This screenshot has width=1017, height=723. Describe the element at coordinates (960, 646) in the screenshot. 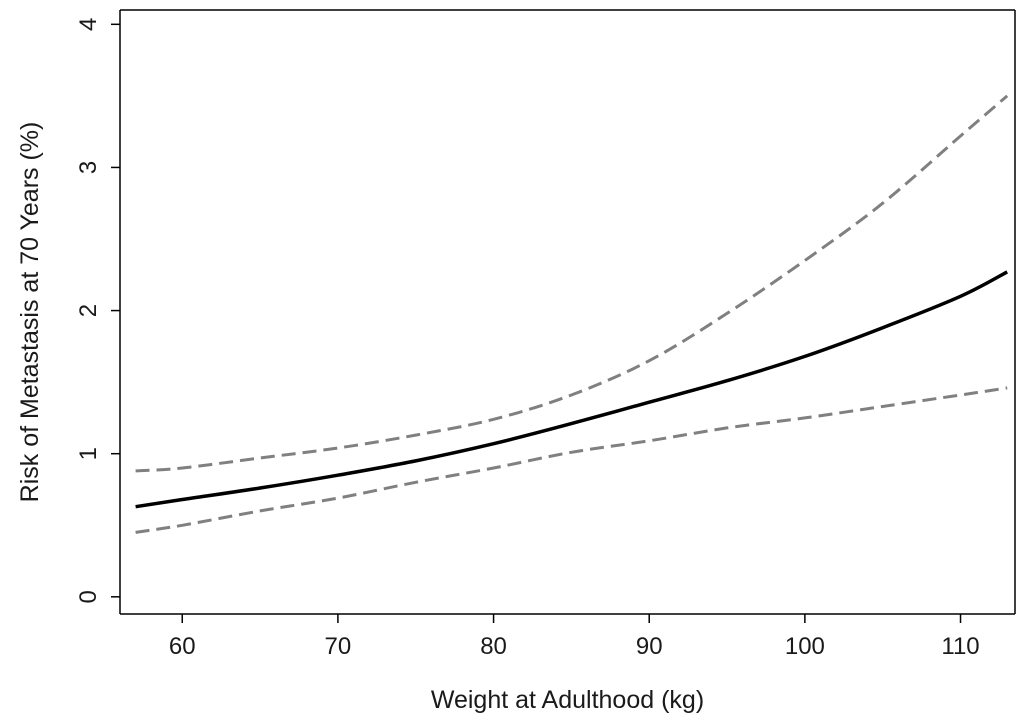

I see `x-tick-label: 110` at that location.